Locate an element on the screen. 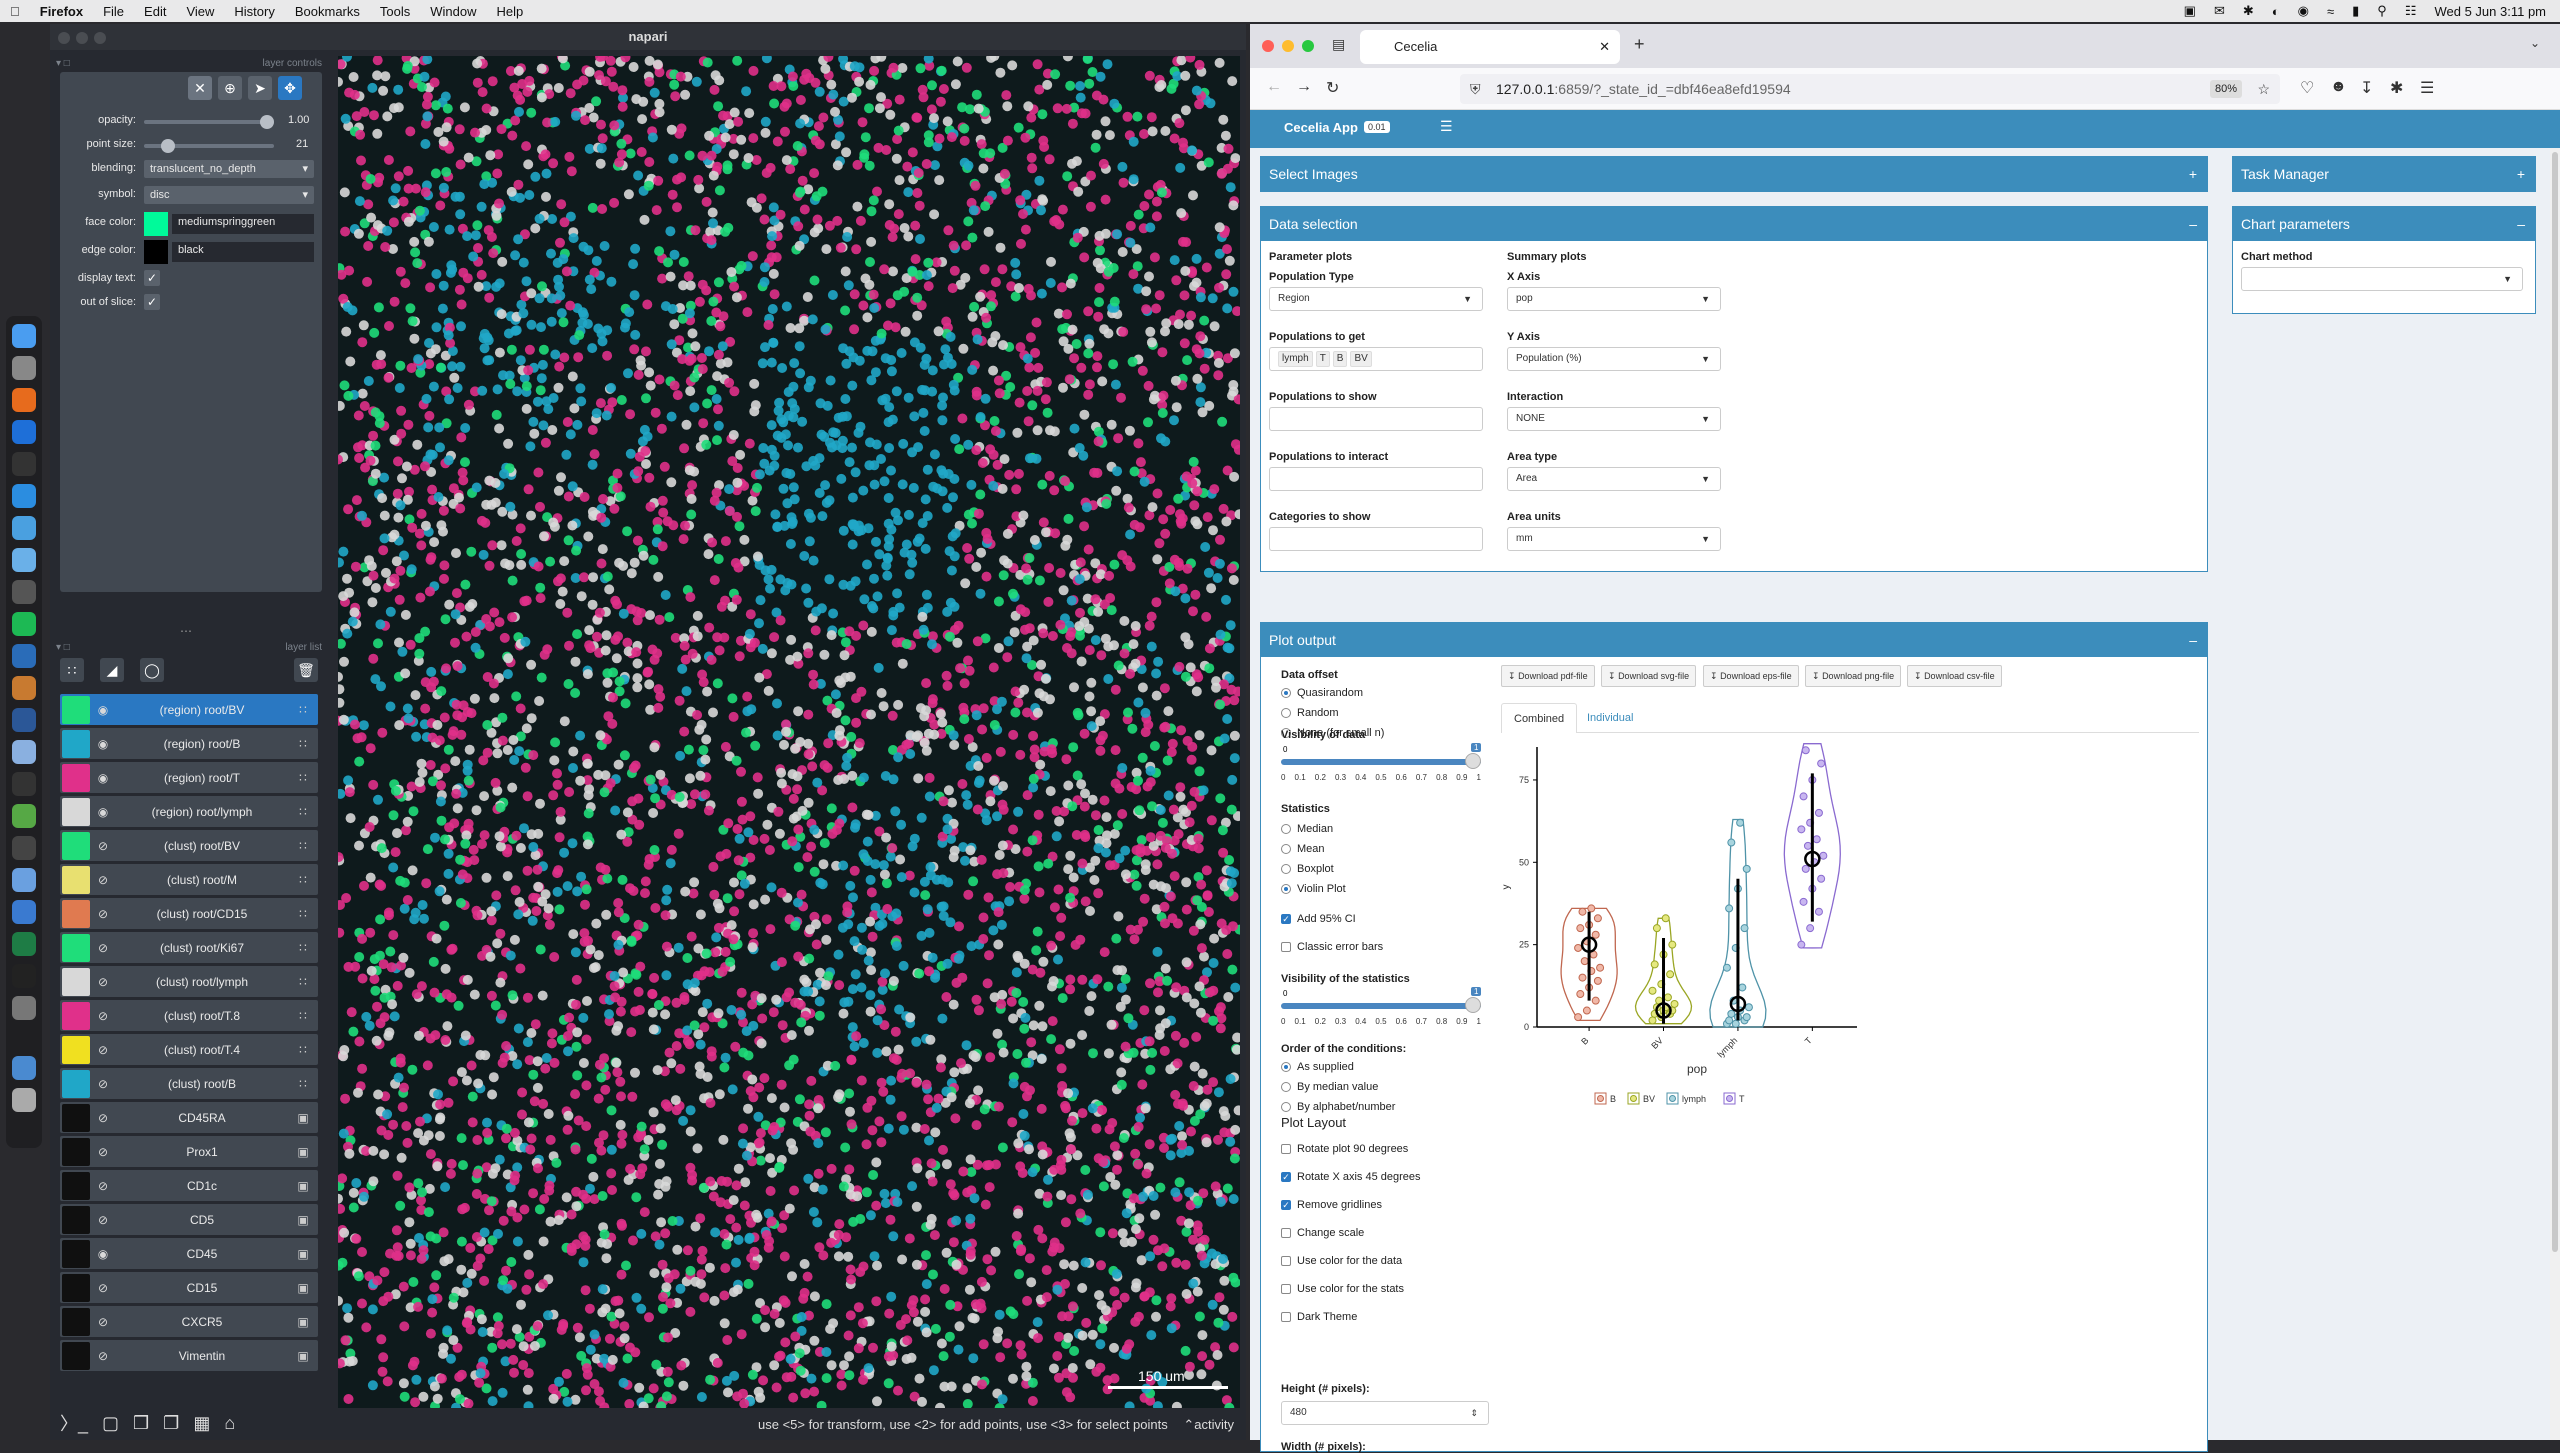  layer-row: ⊘ CD1c ▣ is located at coordinates (189, 1185).